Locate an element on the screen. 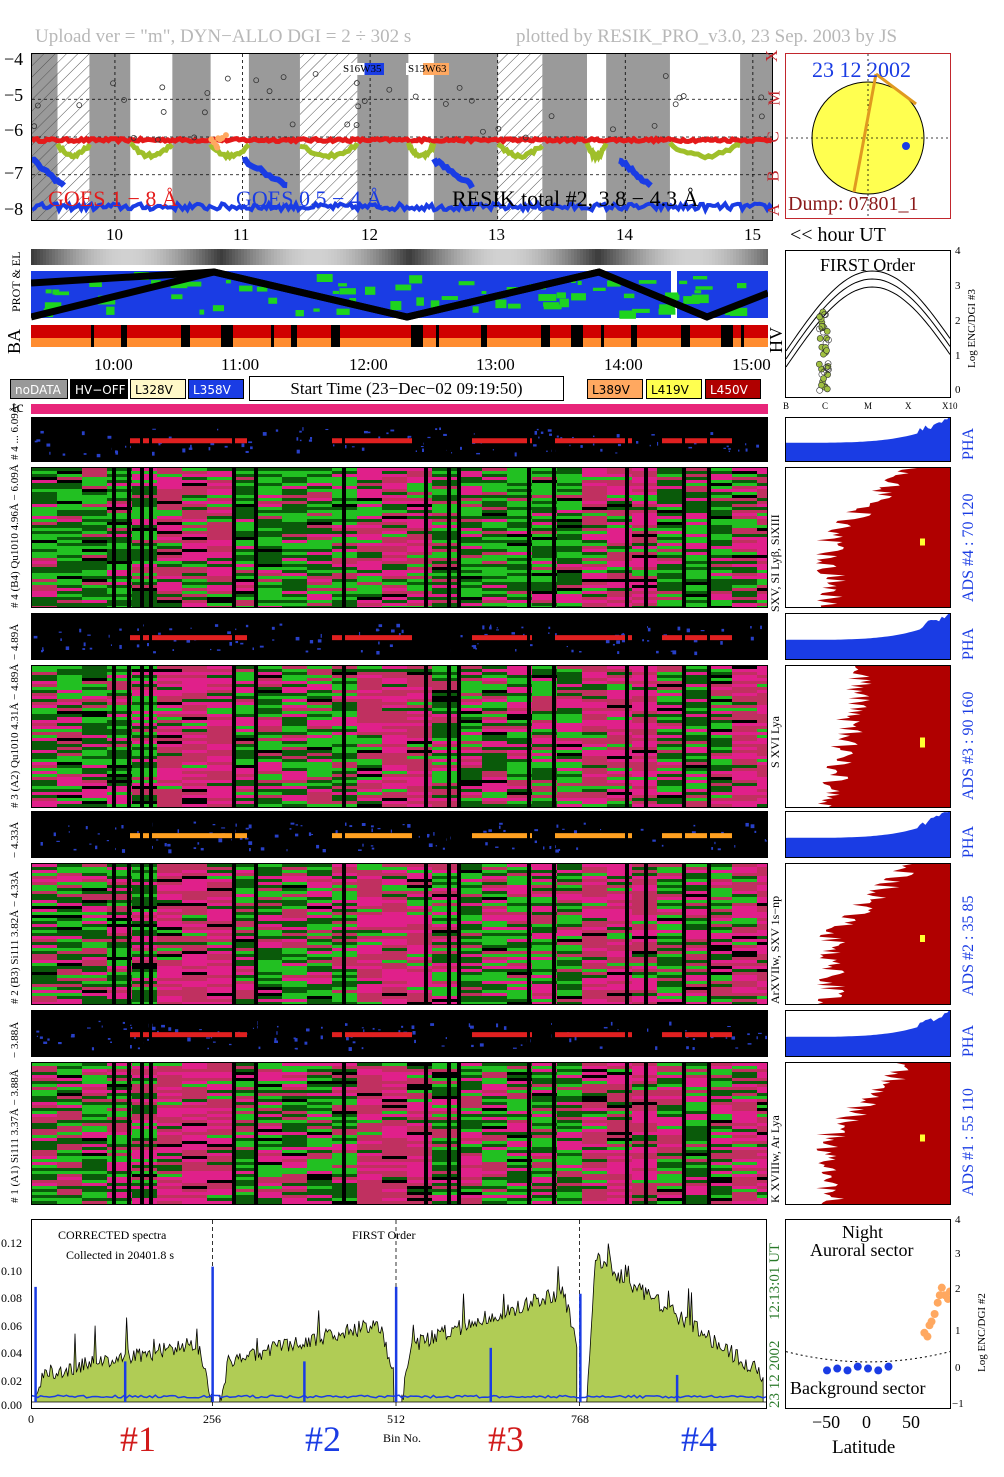 The image size is (1004, 1477). badge-nodata: noDATA is located at coordinates (39, 389).